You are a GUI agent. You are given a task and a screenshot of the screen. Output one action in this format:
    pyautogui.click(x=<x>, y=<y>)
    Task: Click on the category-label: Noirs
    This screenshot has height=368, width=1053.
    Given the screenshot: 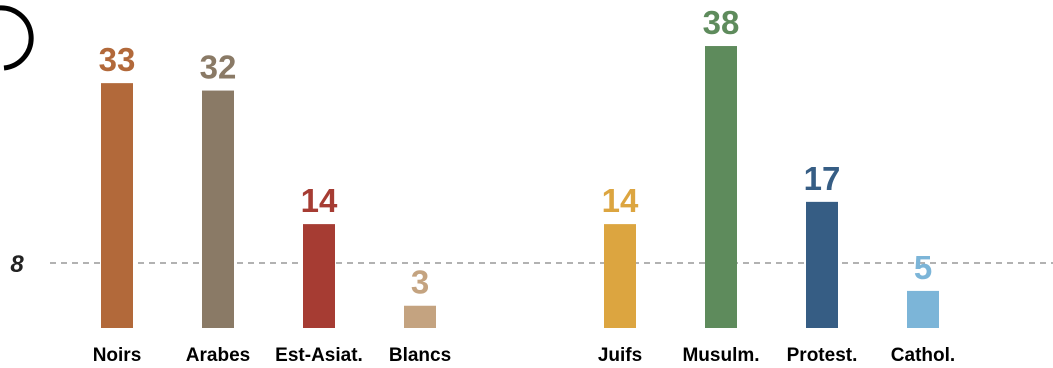 What is the action you would take?
    pyautogui.click(x=117, y=355)
    